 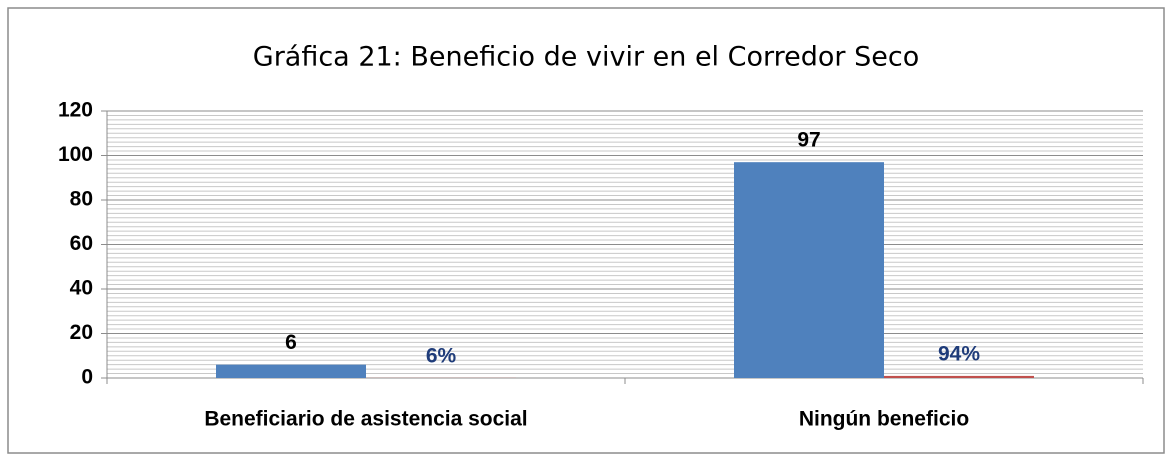 I want to click on data-label: 97, so click(x=808, y=140).